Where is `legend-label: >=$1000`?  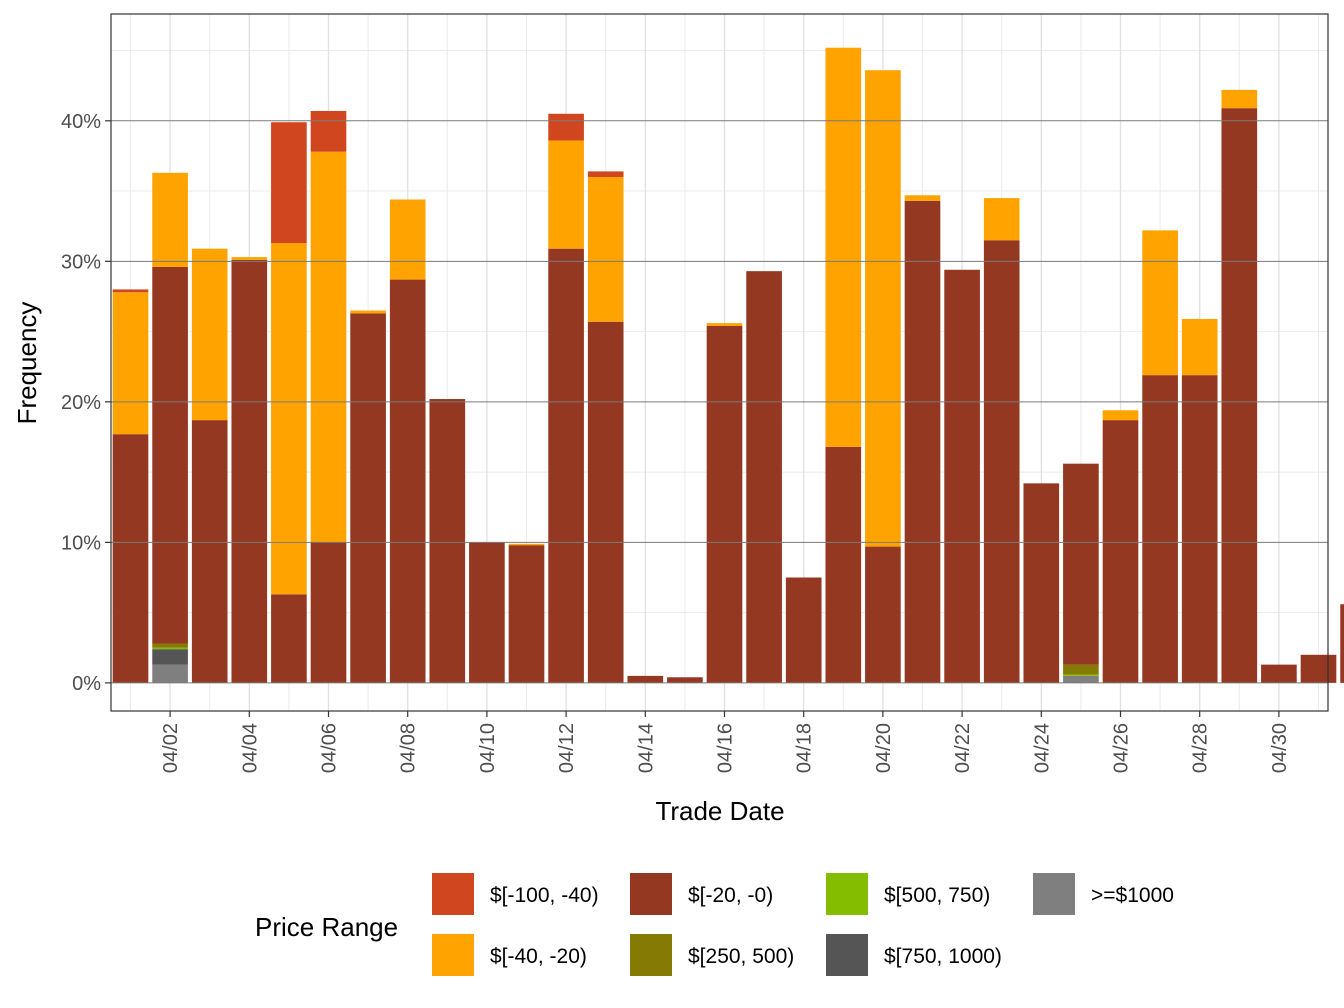
legend-label: >=$1000 is located at coordinates (1132, 895).